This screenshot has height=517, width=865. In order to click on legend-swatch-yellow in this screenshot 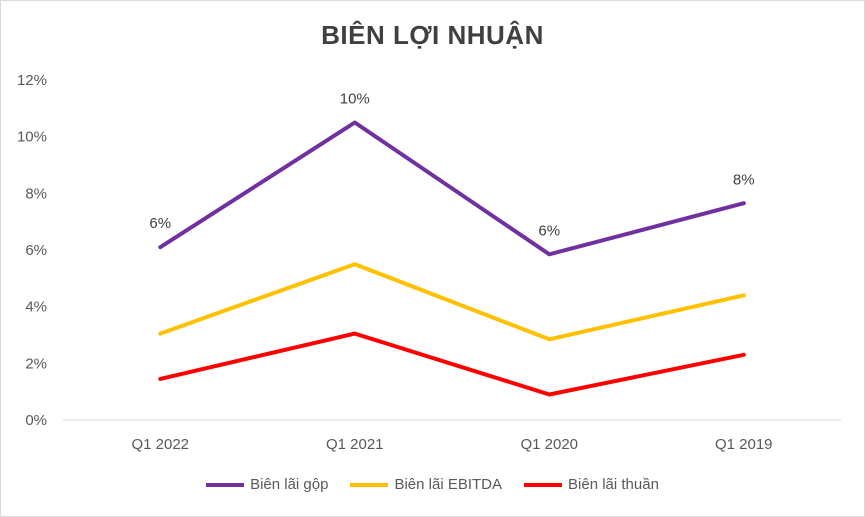, I will do `click(369, 484)`.